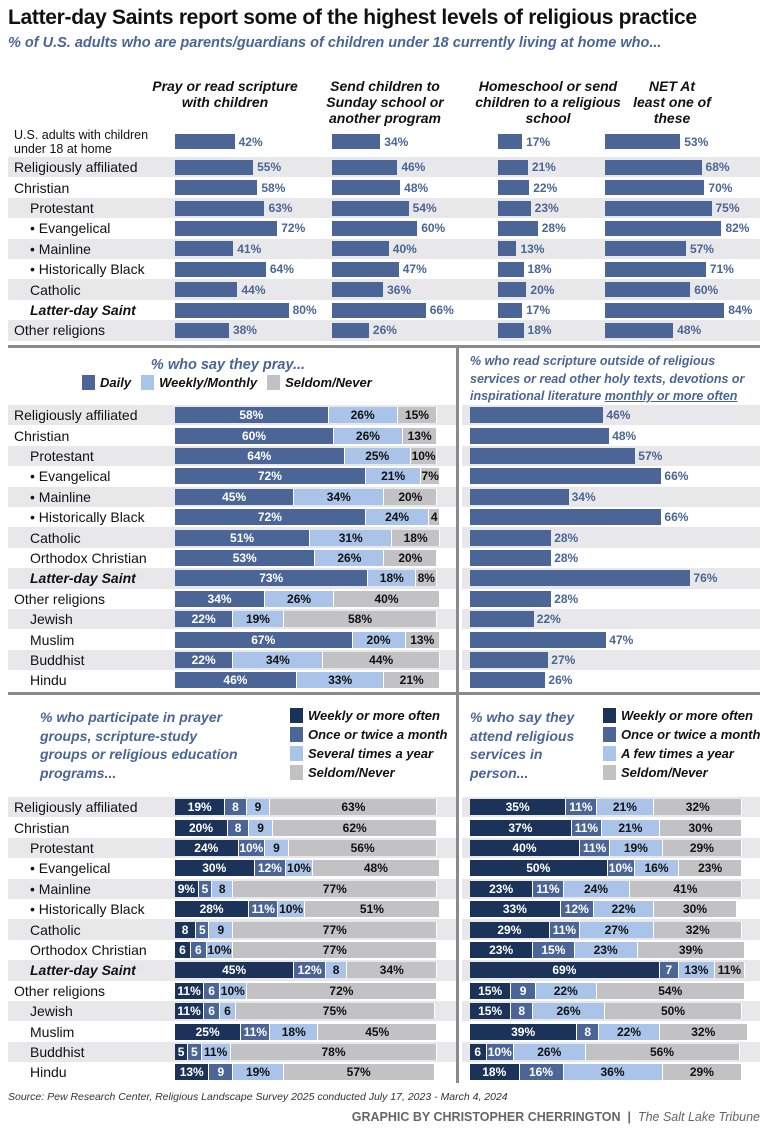 The width and height of the screenshot is (768, 1130). I want to click on row-label: • Historically Black, so click(87, 909).